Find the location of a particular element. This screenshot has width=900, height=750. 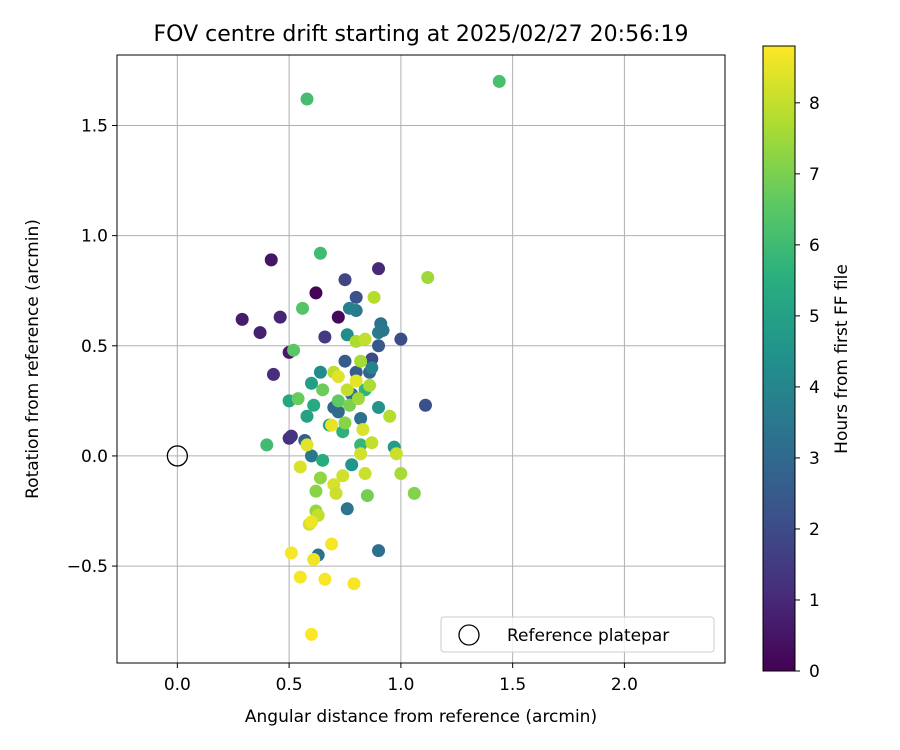

x-tick-label: 1.0 is located at coordinates (400, 685).